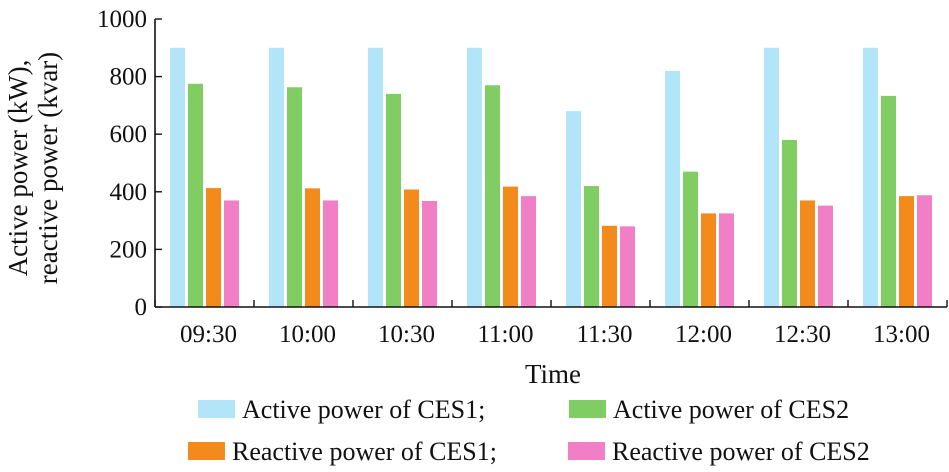 Image resolution: width=949 pixels, height=472 pixels. I want to click on legend-label-1: Active power of CES1;, so click(363, 409).